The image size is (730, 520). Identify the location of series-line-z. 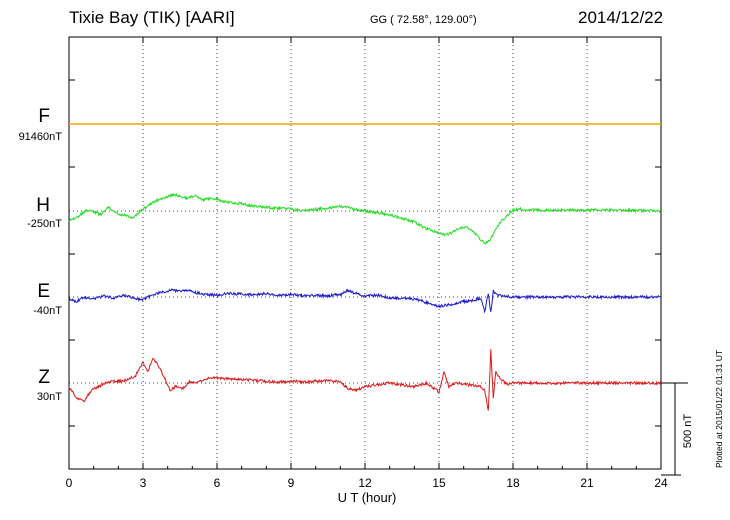
(365, 380).